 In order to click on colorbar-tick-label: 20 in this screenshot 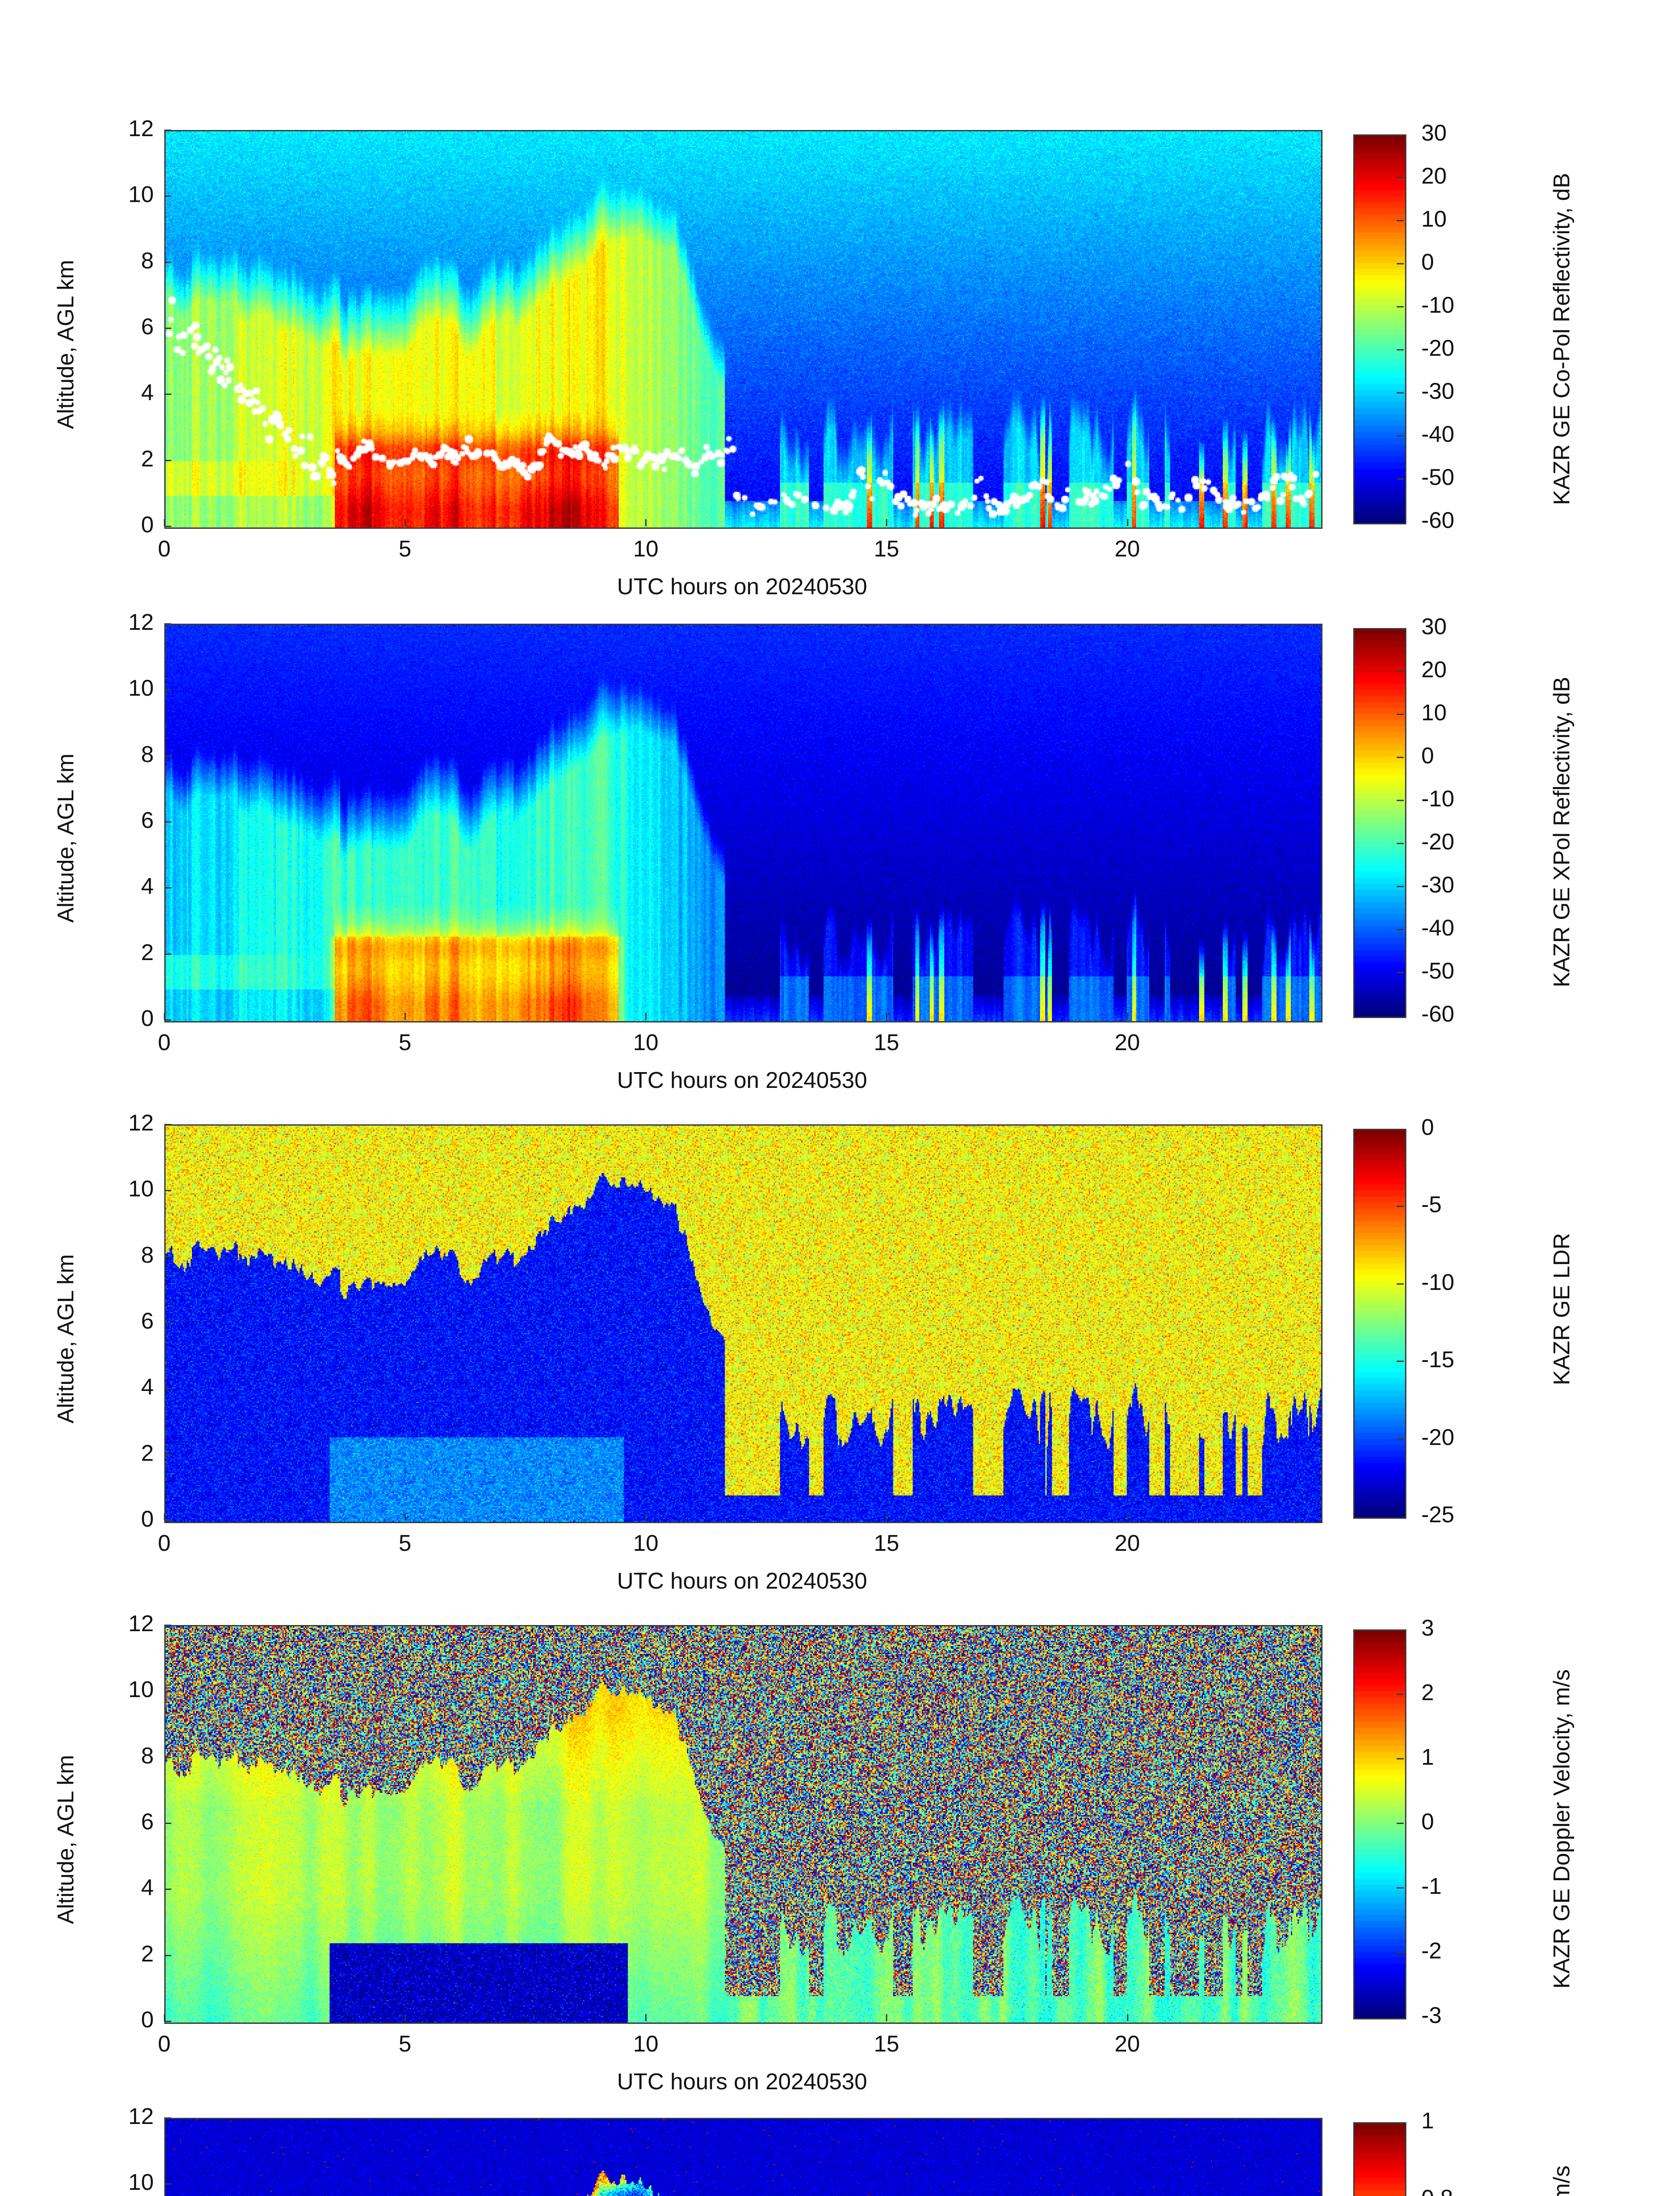, I will do `click(1434, 670)`.